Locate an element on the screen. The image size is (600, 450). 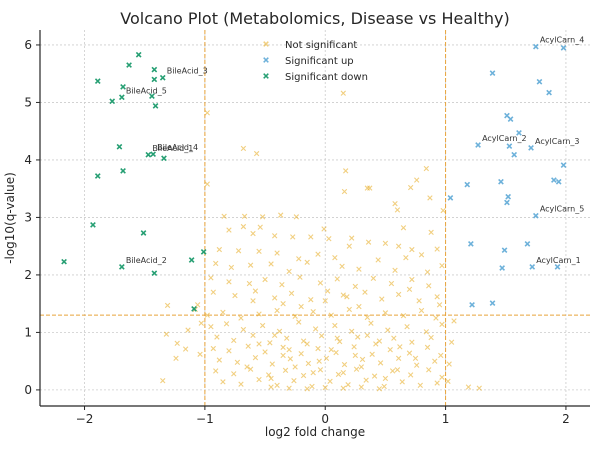
y-tick-label: 6 is located at coordinates (28, 45).